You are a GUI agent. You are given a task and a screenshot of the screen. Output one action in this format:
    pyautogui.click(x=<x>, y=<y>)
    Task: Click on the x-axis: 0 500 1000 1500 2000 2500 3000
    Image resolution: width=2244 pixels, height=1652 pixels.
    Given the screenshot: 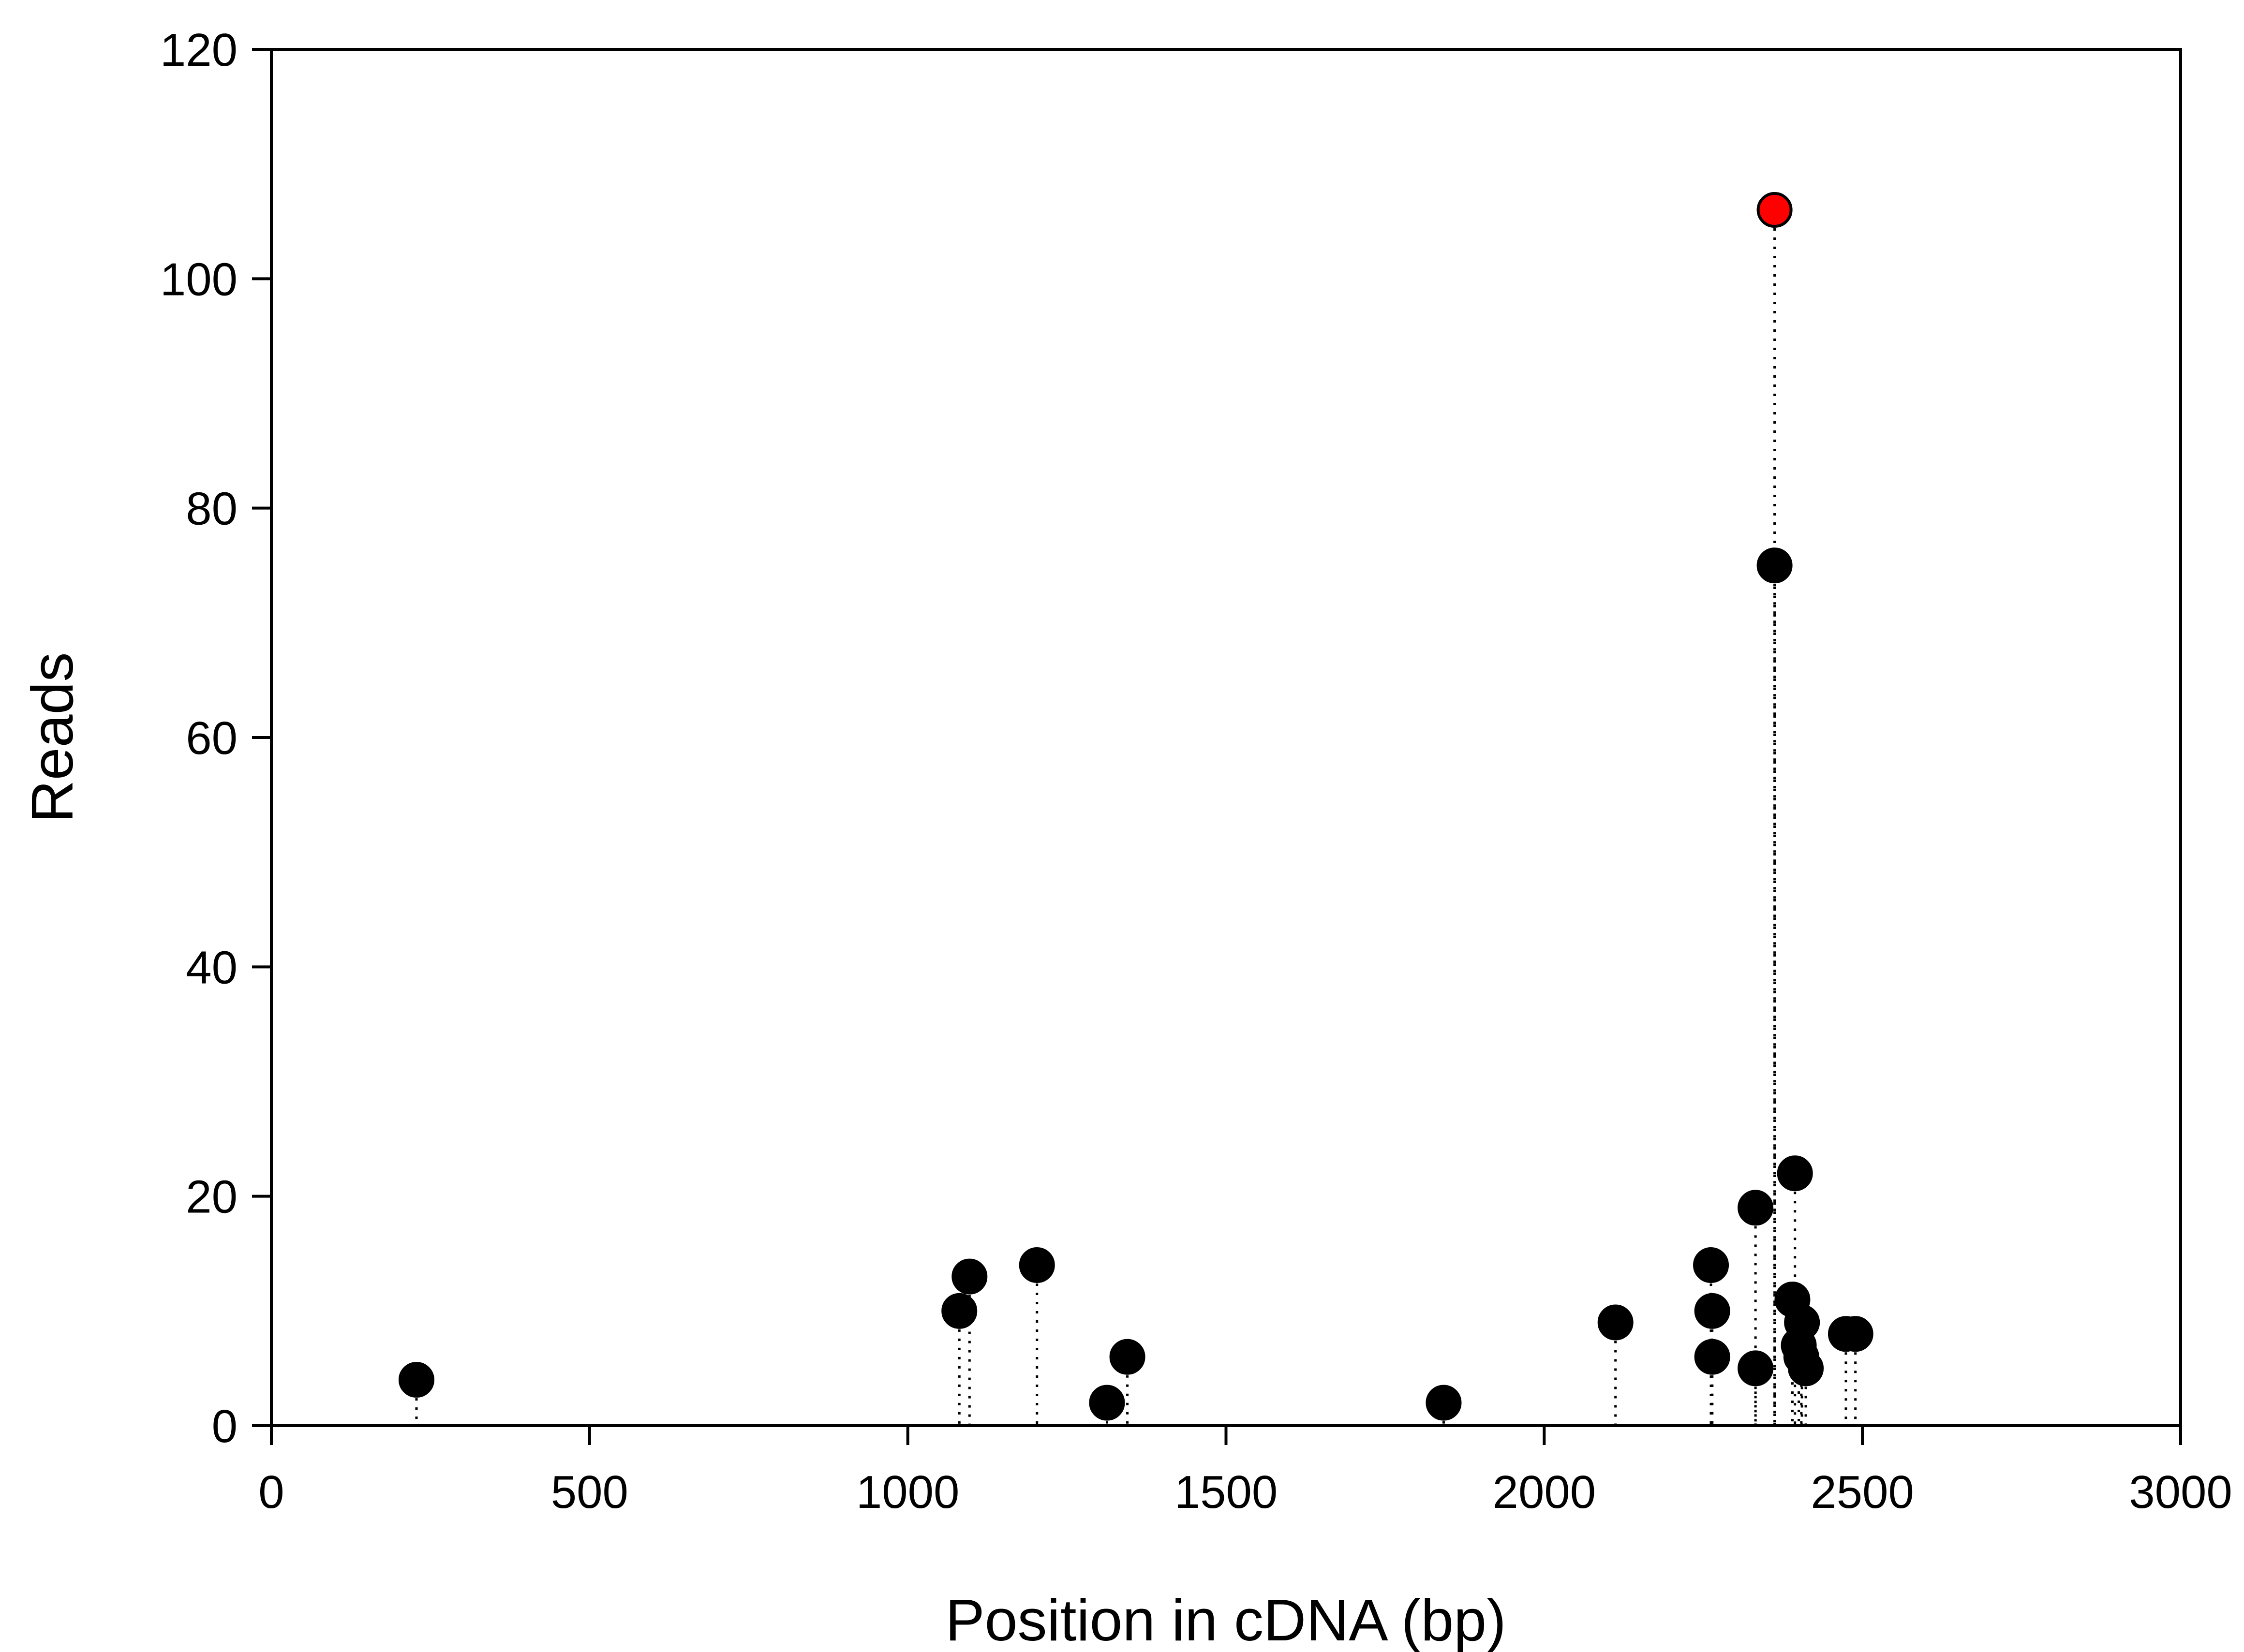 What is the action you would take?
    pyautogui.click(x=1245, y=1472)
    